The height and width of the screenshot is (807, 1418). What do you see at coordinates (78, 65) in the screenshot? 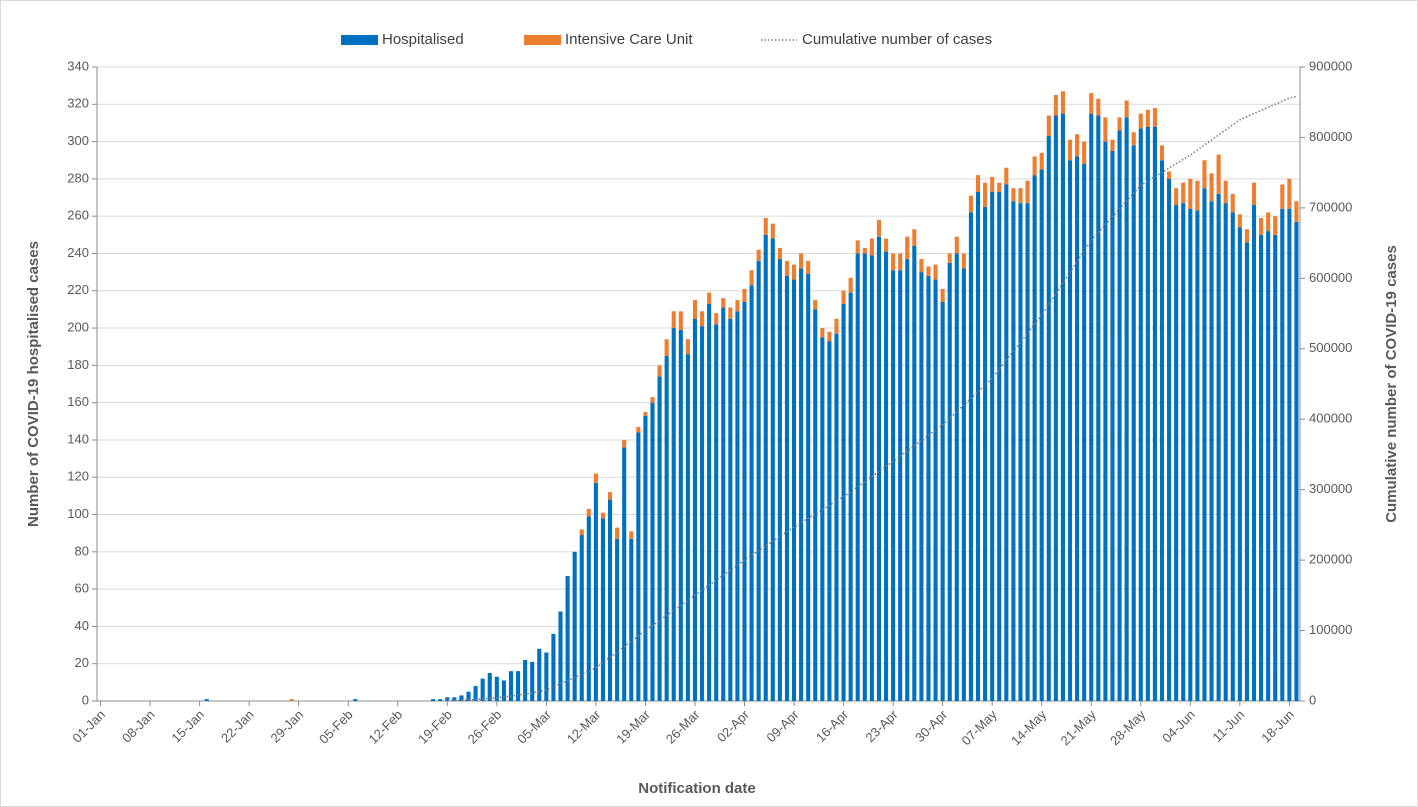
I see `y-tick-label: 340` at bounding box center [78, 65].